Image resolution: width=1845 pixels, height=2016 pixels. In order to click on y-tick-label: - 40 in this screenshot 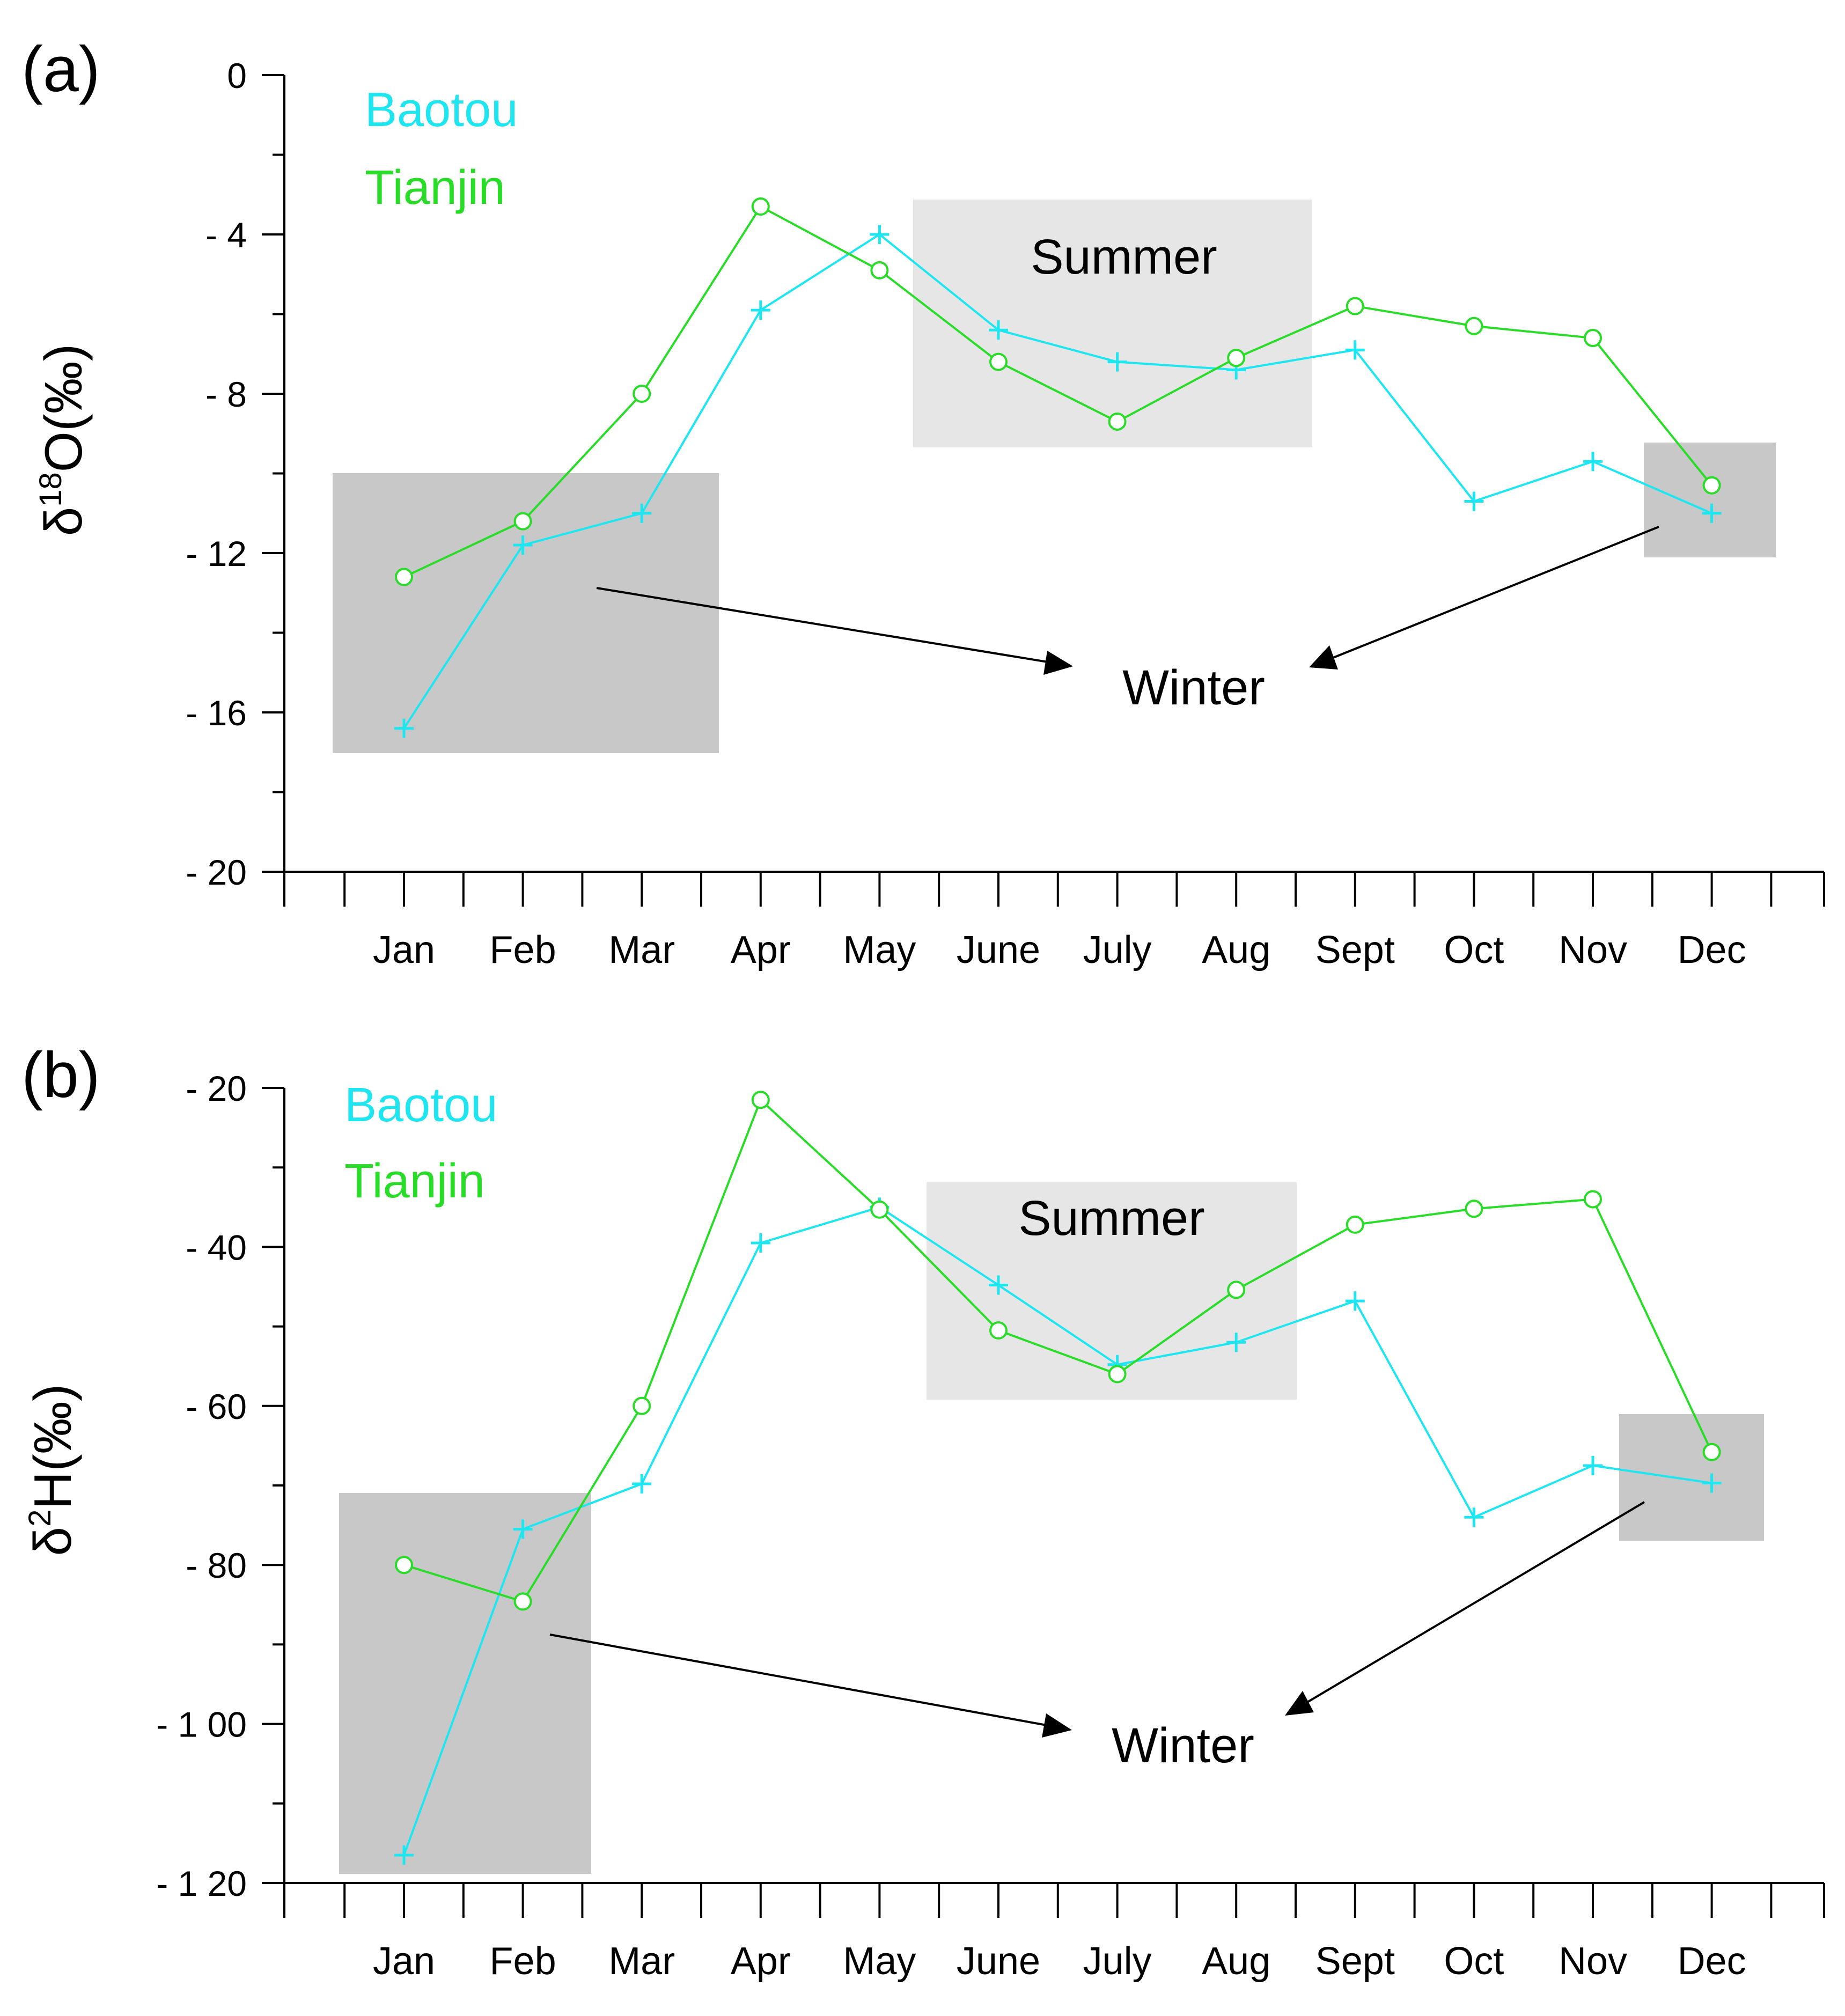, I will do `click(217, 1247)`.